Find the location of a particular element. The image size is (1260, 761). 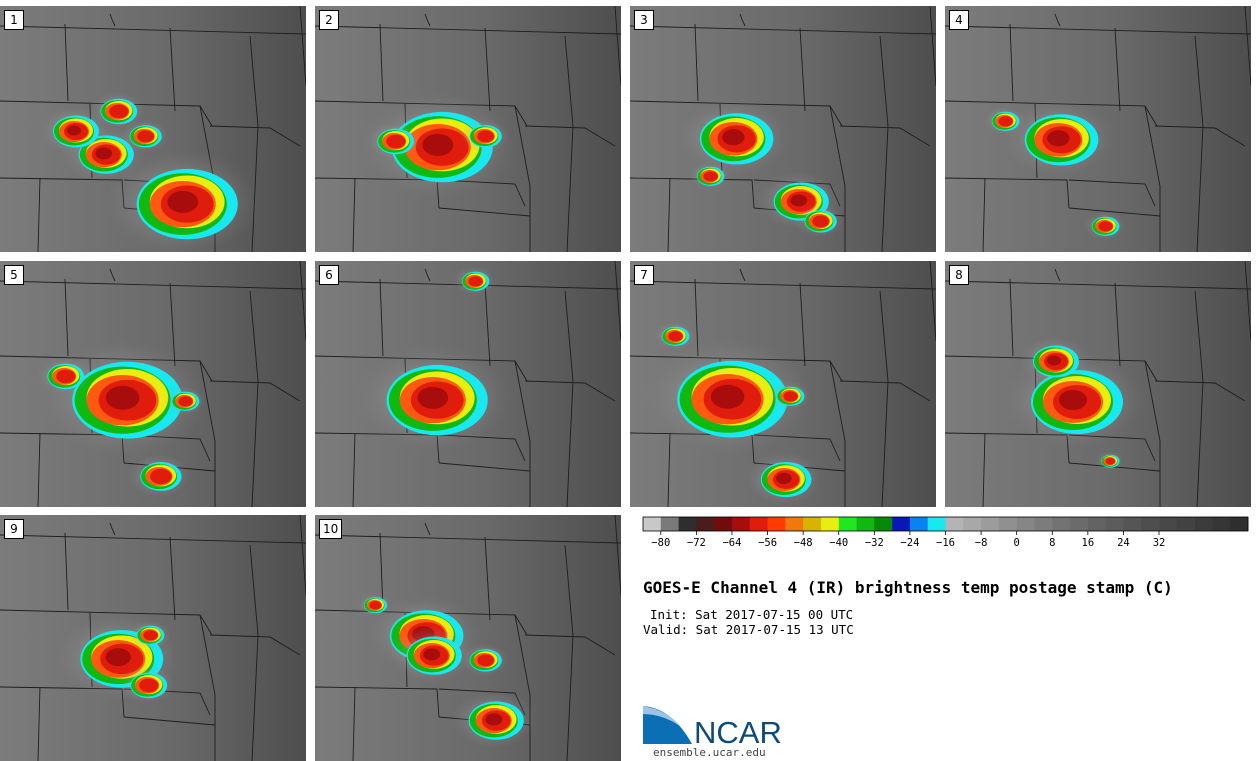

colorbar-tick-label: −32 is located at coordinates (874, 543).